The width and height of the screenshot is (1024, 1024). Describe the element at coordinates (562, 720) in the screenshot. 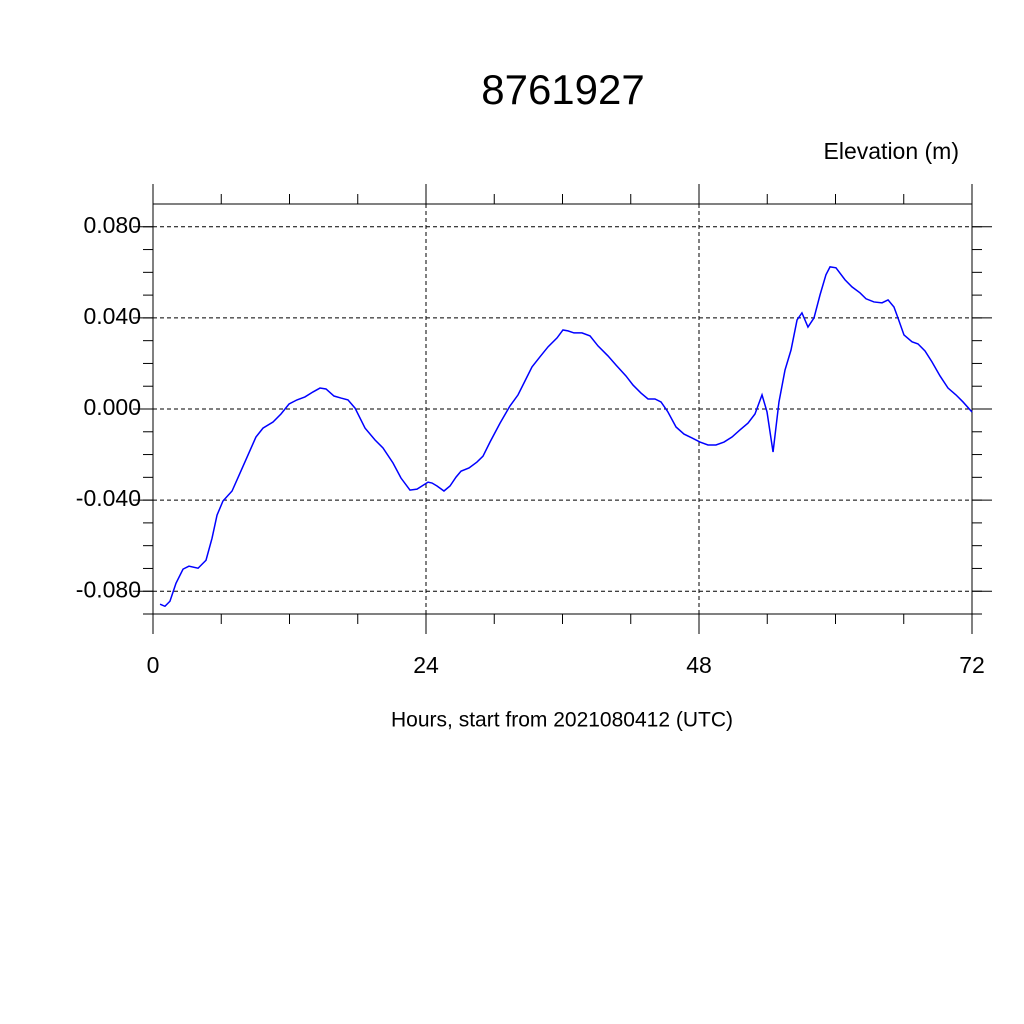

I see `x-axis-label: Hours, start from 2021080412 (UTC)` at that location.